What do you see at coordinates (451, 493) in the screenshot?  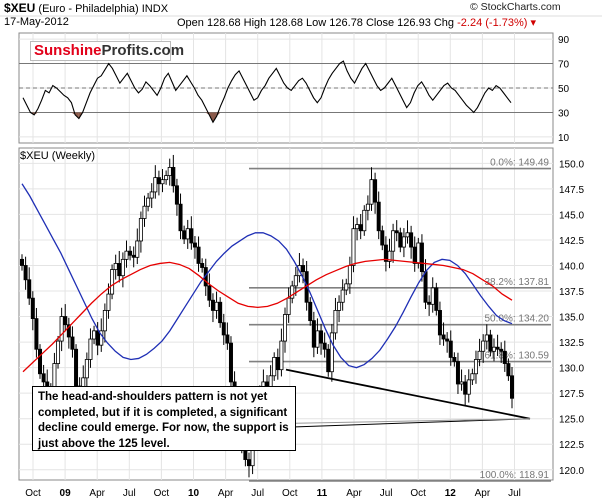 I see `x-tick-label: 12` at bounding box center [451, 493].